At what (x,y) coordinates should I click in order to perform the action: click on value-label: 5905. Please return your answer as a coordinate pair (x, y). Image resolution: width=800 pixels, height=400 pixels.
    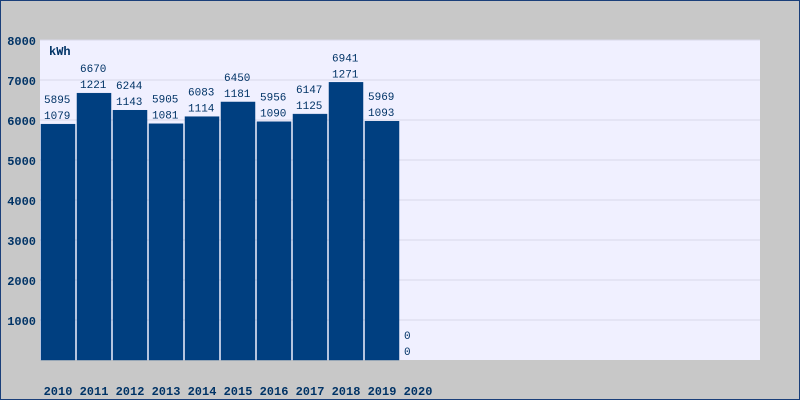
    Looking at the image, I should click on (165, 101).